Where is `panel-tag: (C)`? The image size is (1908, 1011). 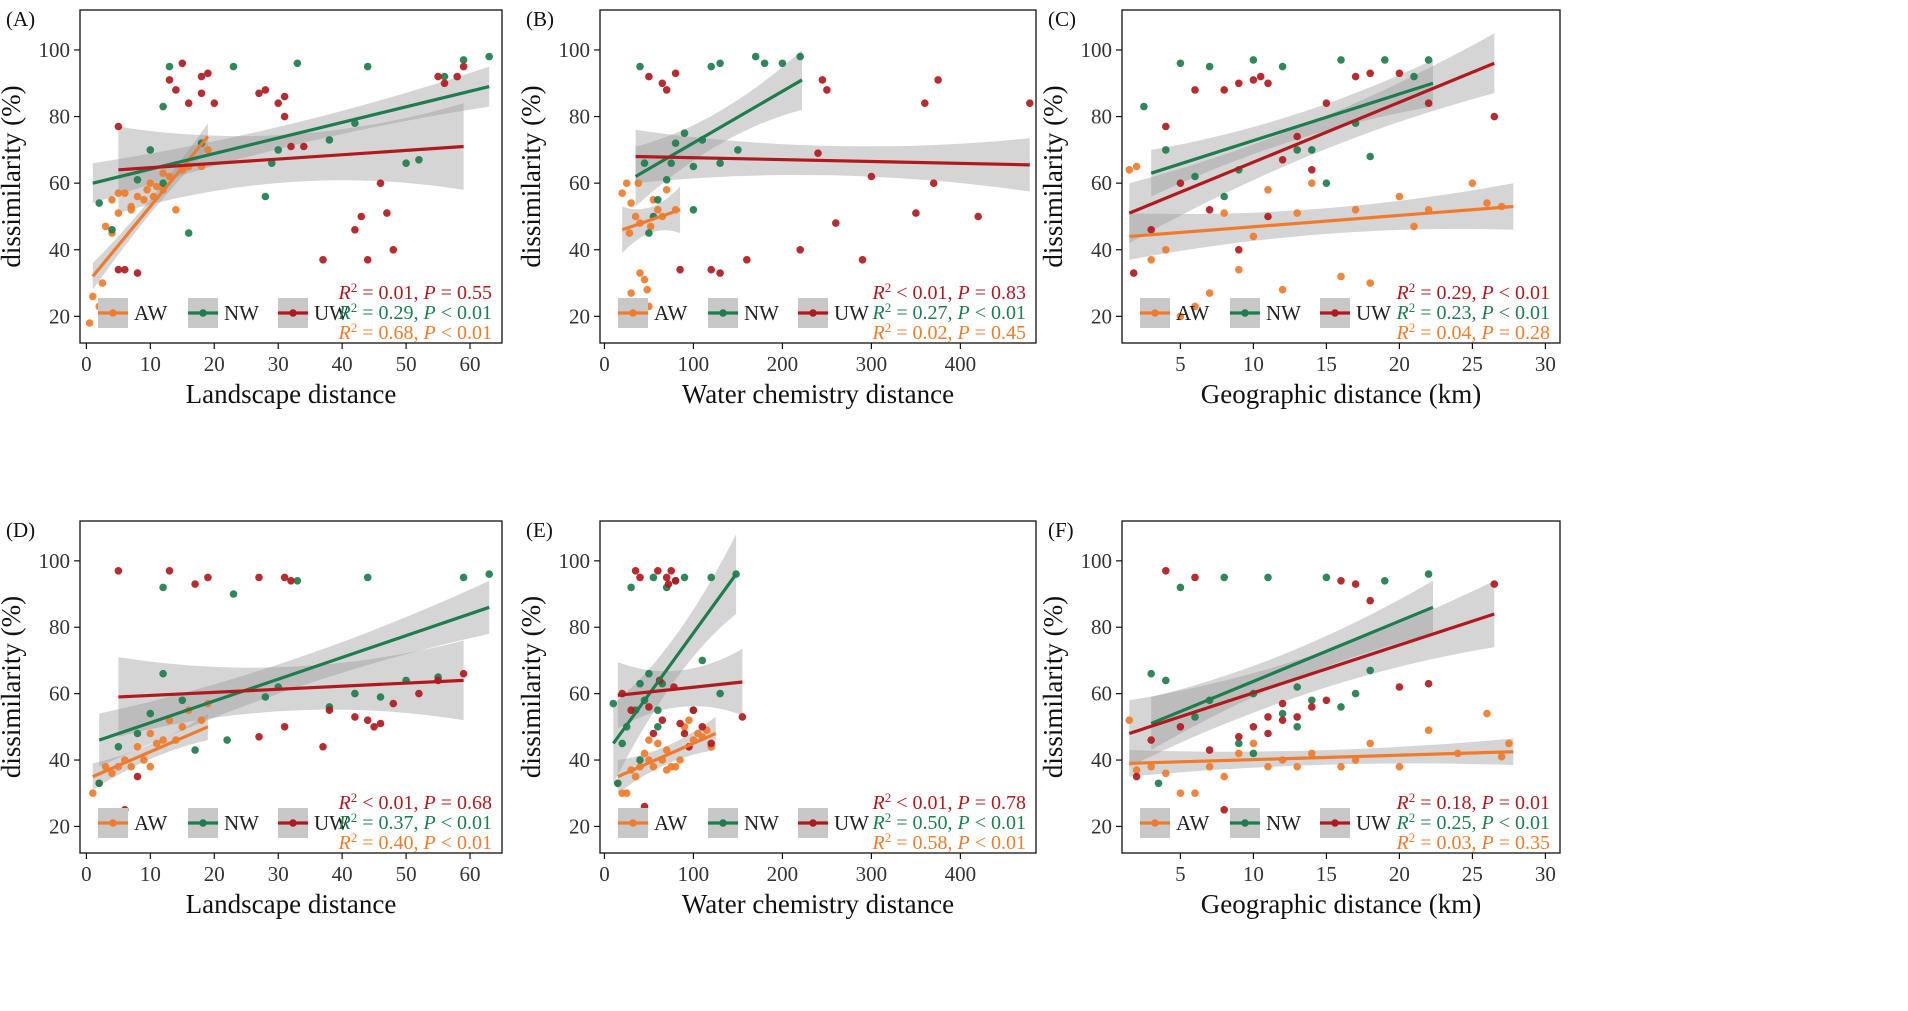 panel-tag: (C) is located at coordinates (1062, 19).